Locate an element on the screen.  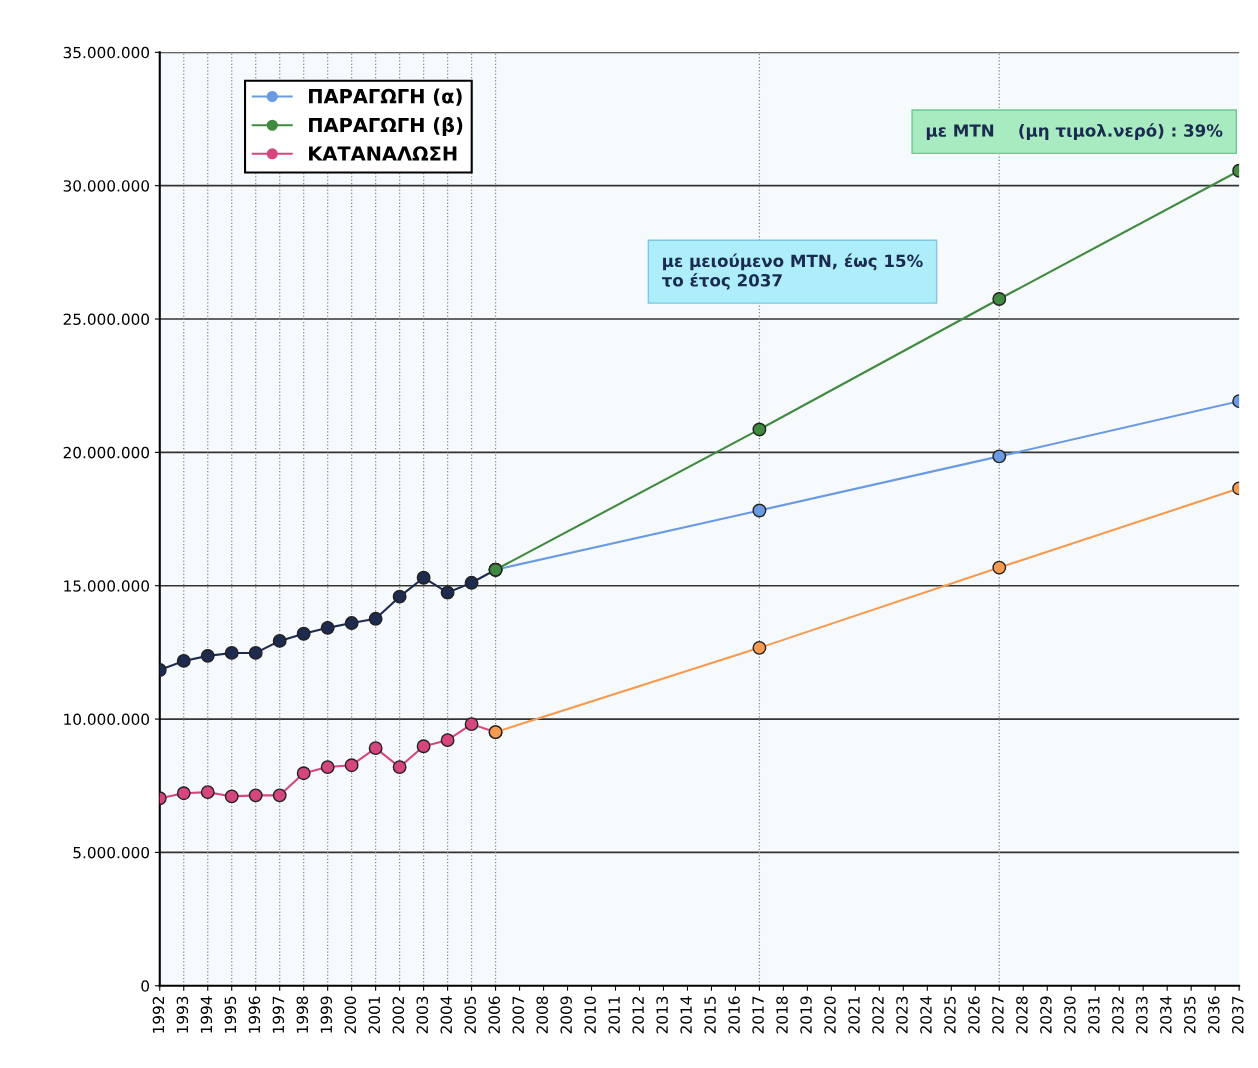
x-tick-label: 2008 is located at coordinates (542, 1015).